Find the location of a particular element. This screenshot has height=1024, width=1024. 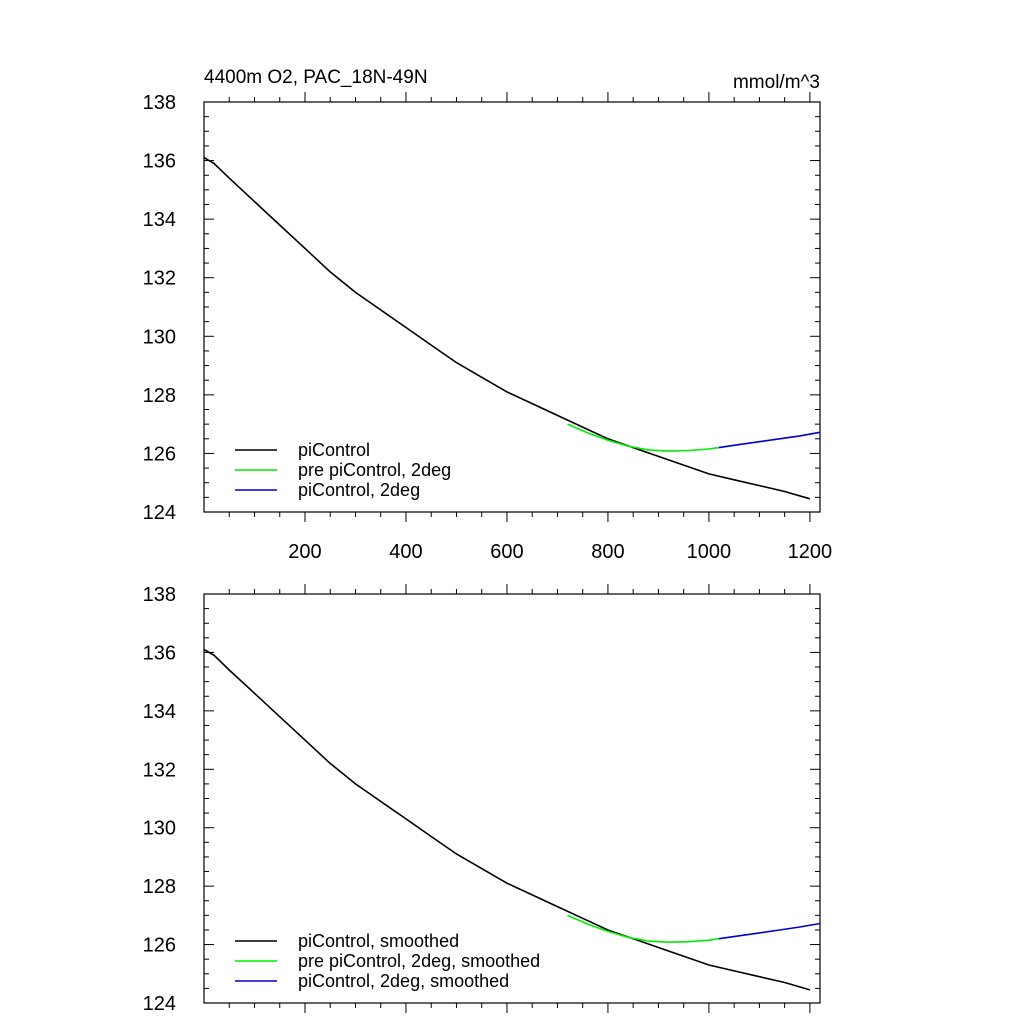

legend-label: pre piControl, 2deg is located at coordinates (374, 470).